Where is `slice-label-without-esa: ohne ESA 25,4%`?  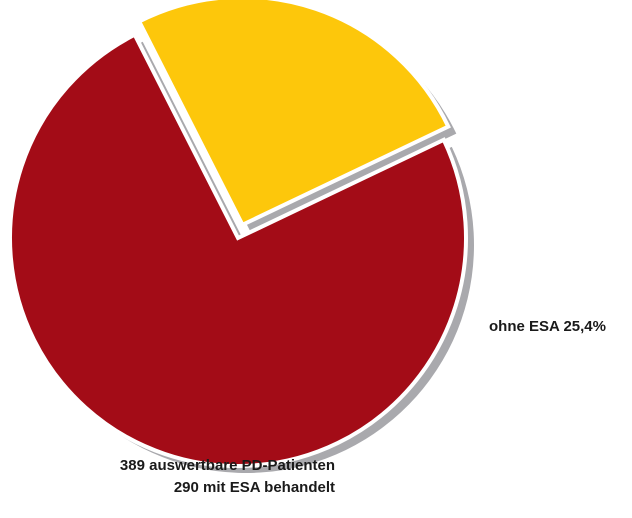
slice-label-without-esa: ohne ESA 25,4% is located at coordinates (547, 326).